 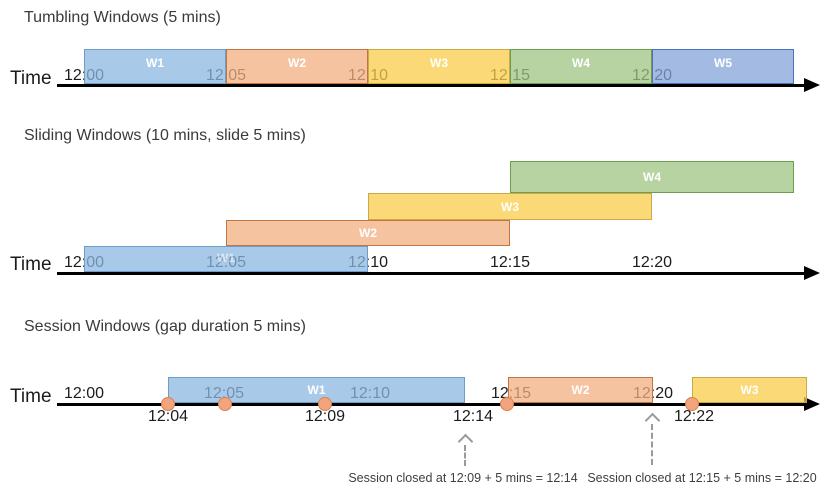 What do you see at coordinates (694, 416) in the screenshot?
I see `event-time-label: 12:22` at bounding box center [694, 416].